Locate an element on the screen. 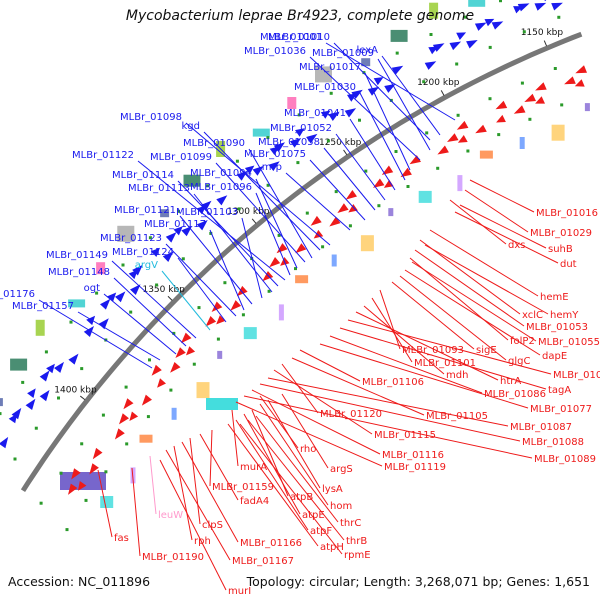 This screenshot has height=600, width=600. gene-label-reverse: atpF is located at coordinates (321, 531).